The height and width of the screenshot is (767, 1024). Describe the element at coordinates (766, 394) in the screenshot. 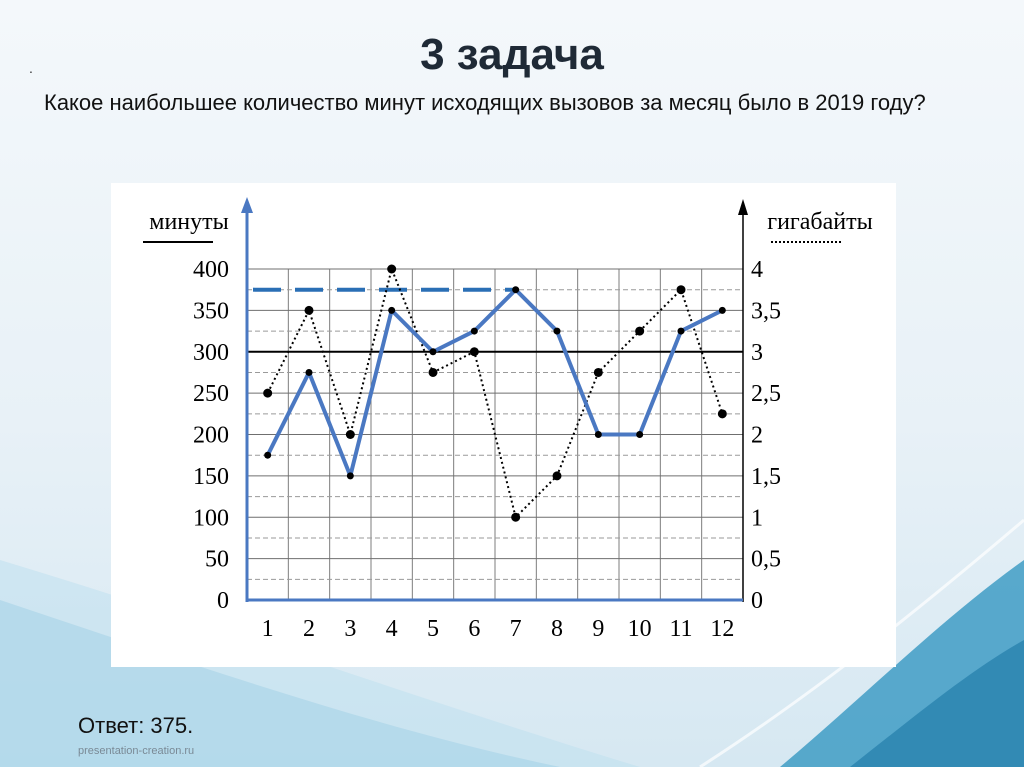

I see `right-tick-label: 2,5` at that location.